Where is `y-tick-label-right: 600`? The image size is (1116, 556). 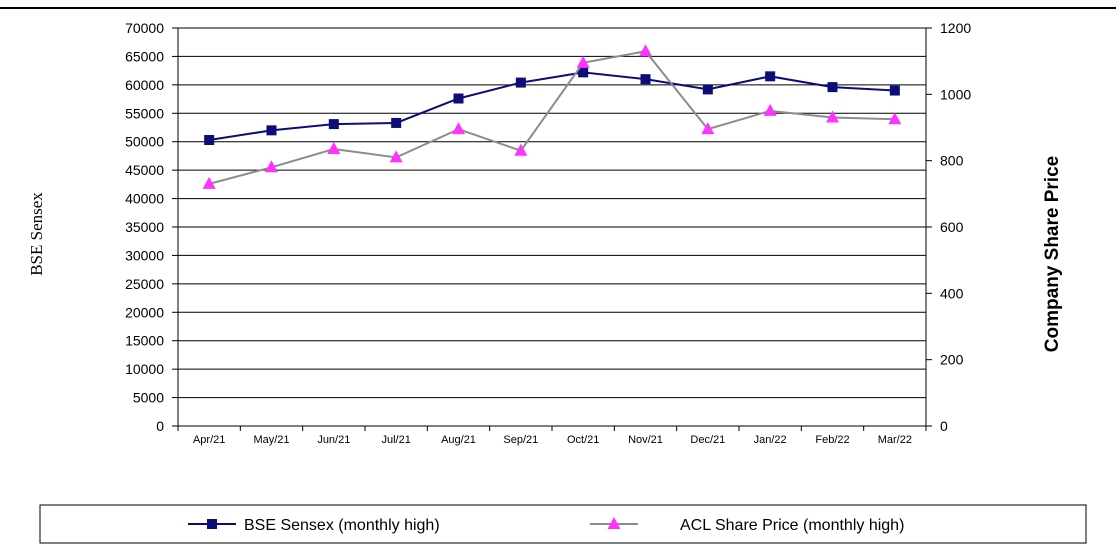 y-tick-label-right: 600 is located at coordinates (952, 227).